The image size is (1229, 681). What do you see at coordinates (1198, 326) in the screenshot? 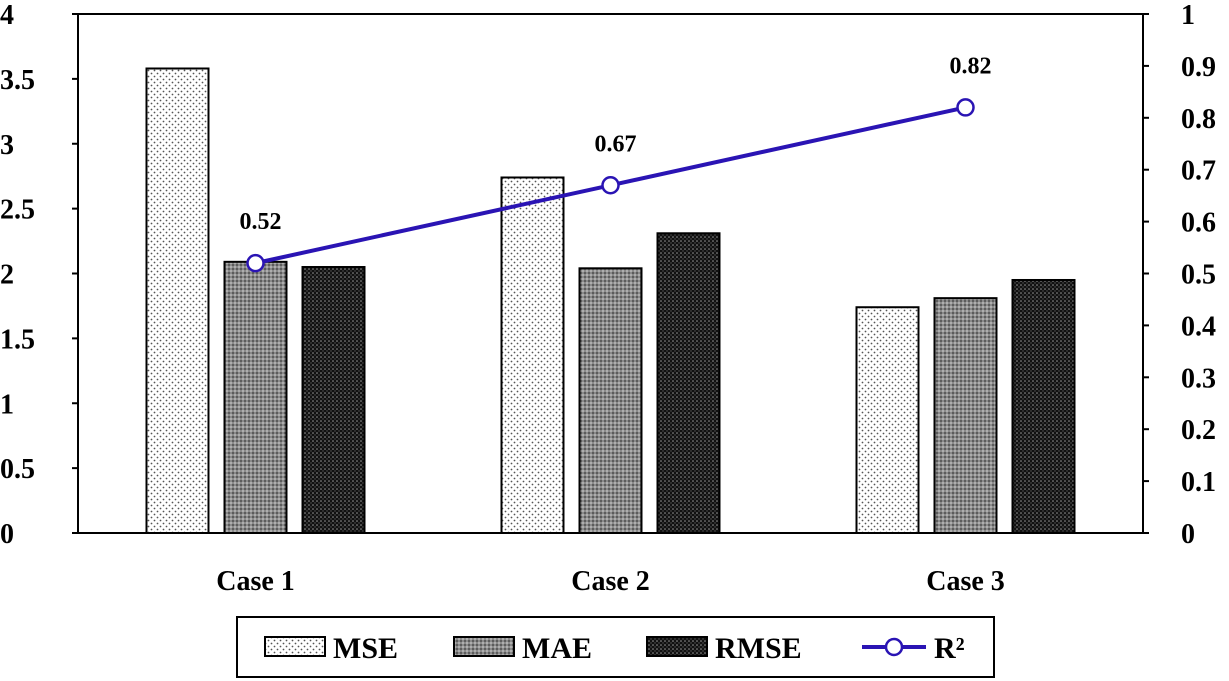
I see `right-axis-tick-label: 0.4` at bounding box center [1198, 326].